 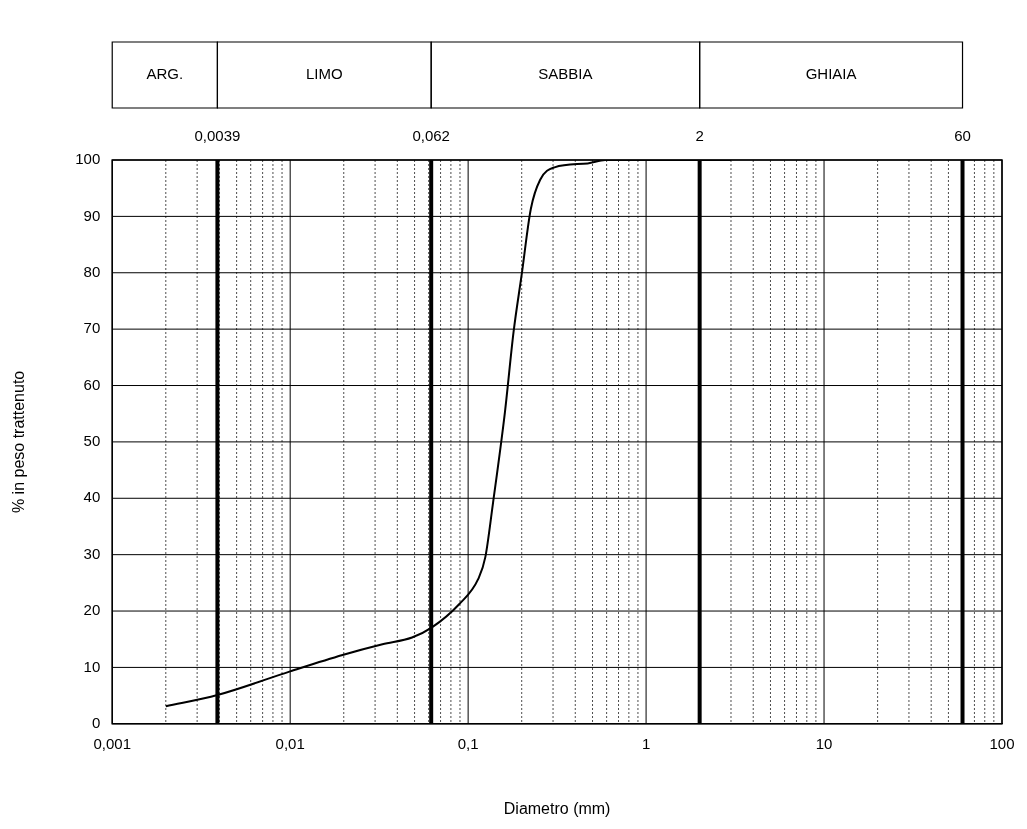 I want to click on y-tick-label: 50, so click(x=92, y=441).